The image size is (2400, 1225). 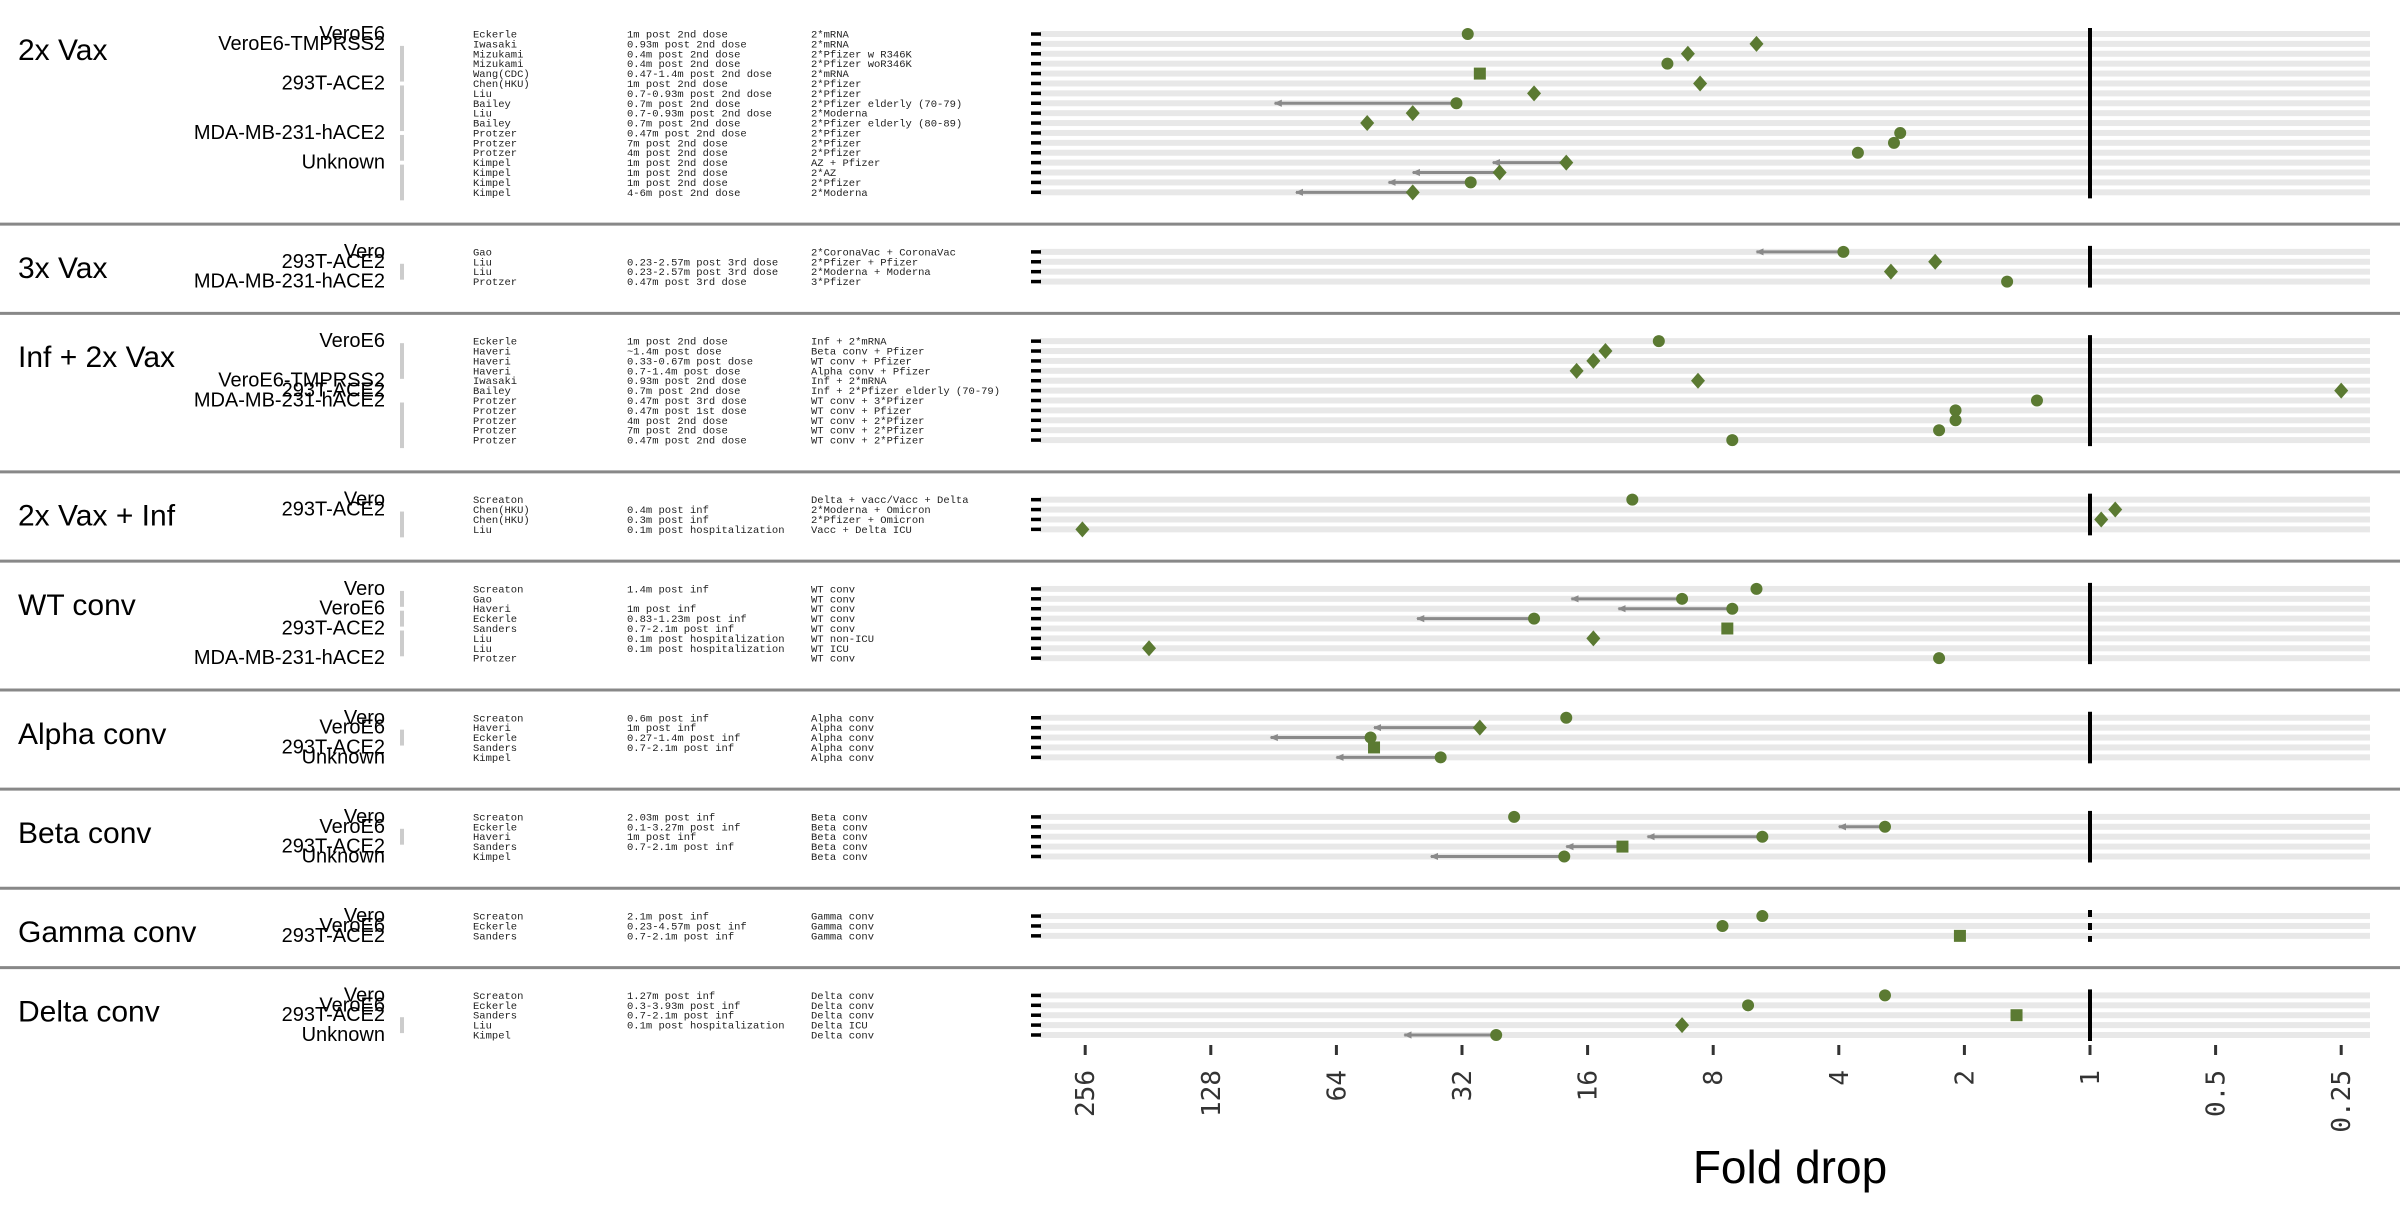 I want to click on regimen-label: 2*AZ, so click(x=823, y=174).